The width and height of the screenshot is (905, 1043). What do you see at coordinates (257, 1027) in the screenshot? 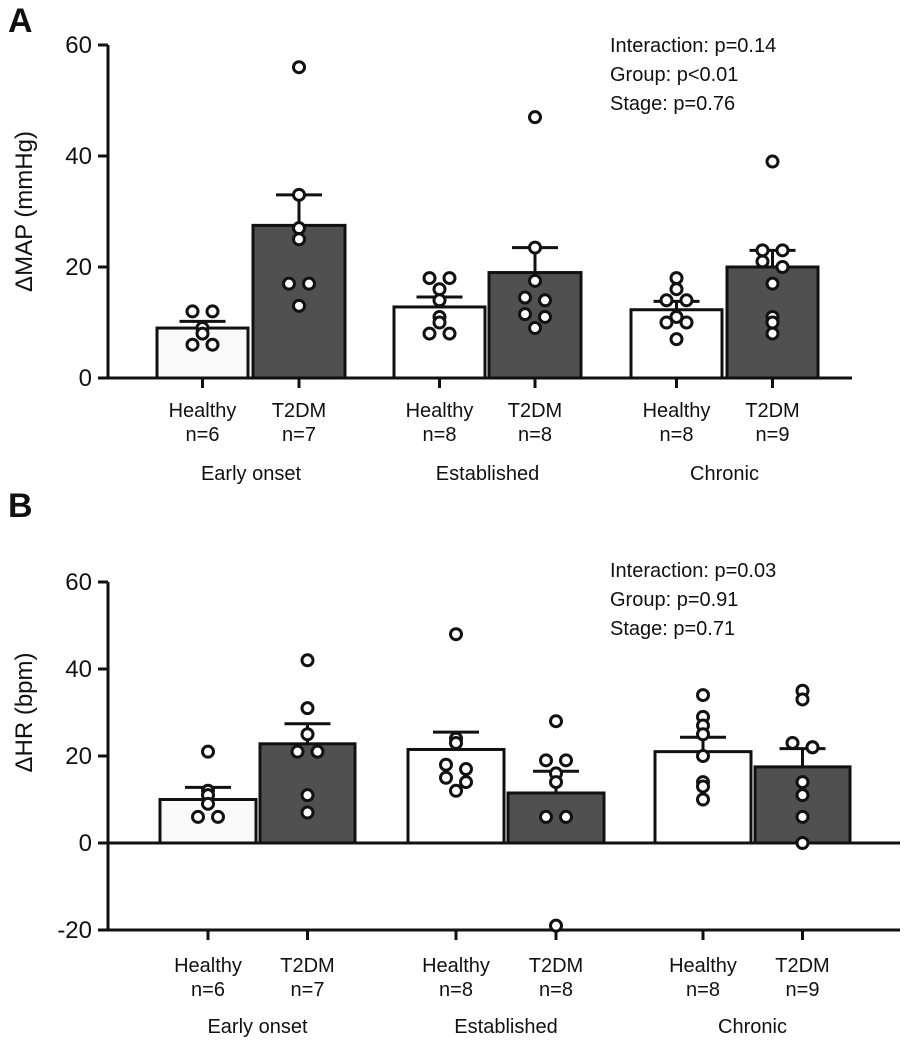
I see `x-stage-label: Early onset` at bounding box center [257, 1027].